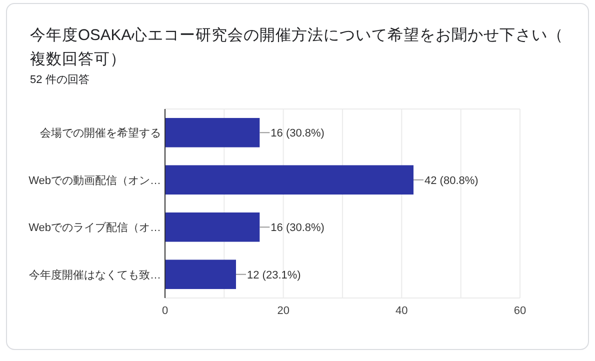  What do you see at coordinates (297, 47) in the screenshot?
I see `chart-title: 今年度OSAKA心エコー研究会の開催方法について希望をお聞かせ下さい（複数回答可）` at bounding box center [297, 47].